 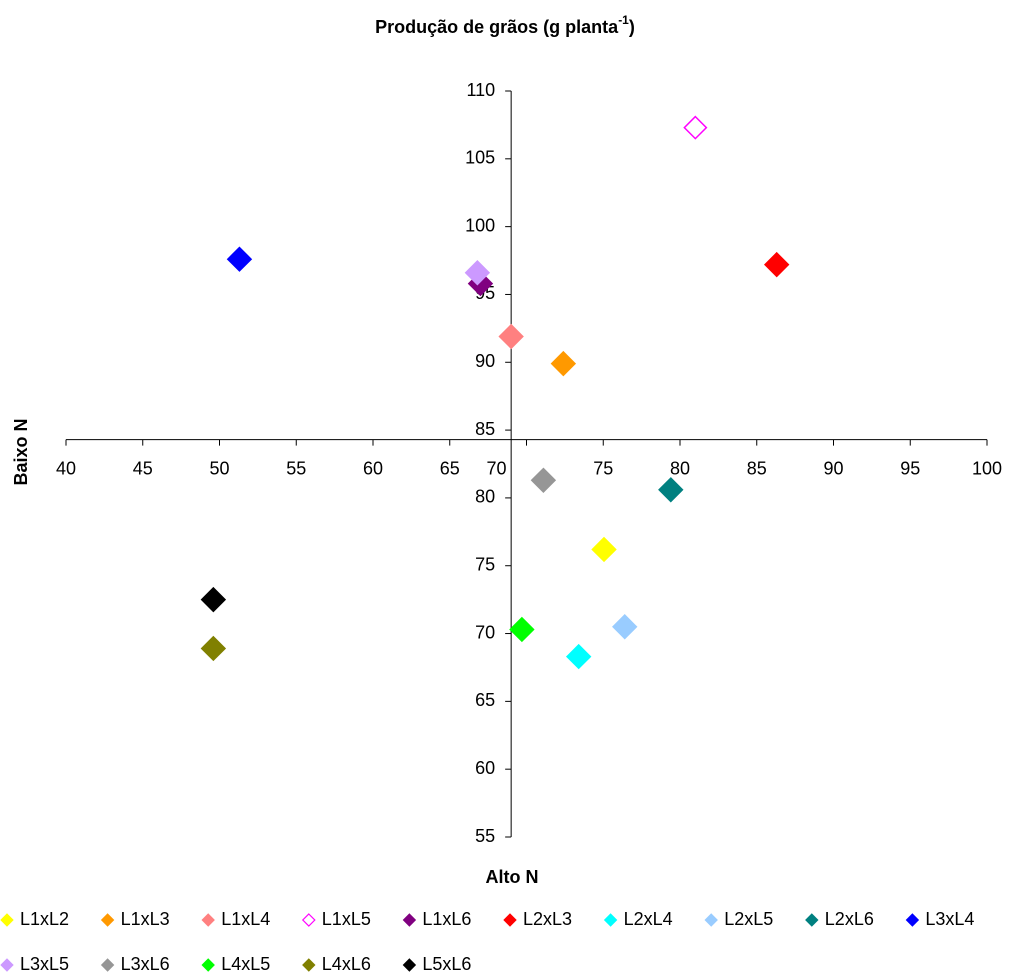 I want to click on legend-label: L3xL6, so click(x=145, y=963).